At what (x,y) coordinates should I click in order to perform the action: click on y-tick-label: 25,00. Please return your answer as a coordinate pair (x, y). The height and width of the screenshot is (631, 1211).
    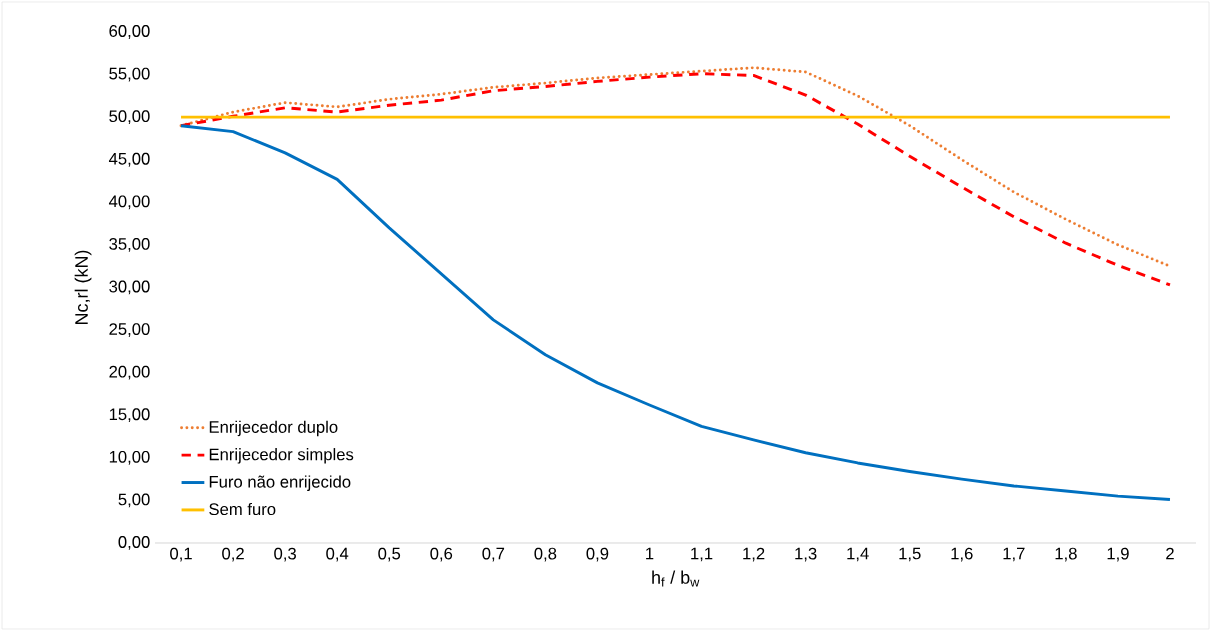
    Looking at the image, I should click on (129, 330).